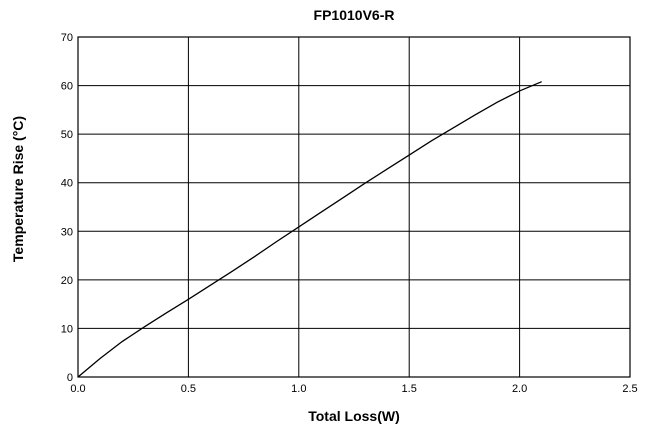 This screenshot has width=657, height=432. I want to click on x-tick-label: 2.0, so click(519, 389).